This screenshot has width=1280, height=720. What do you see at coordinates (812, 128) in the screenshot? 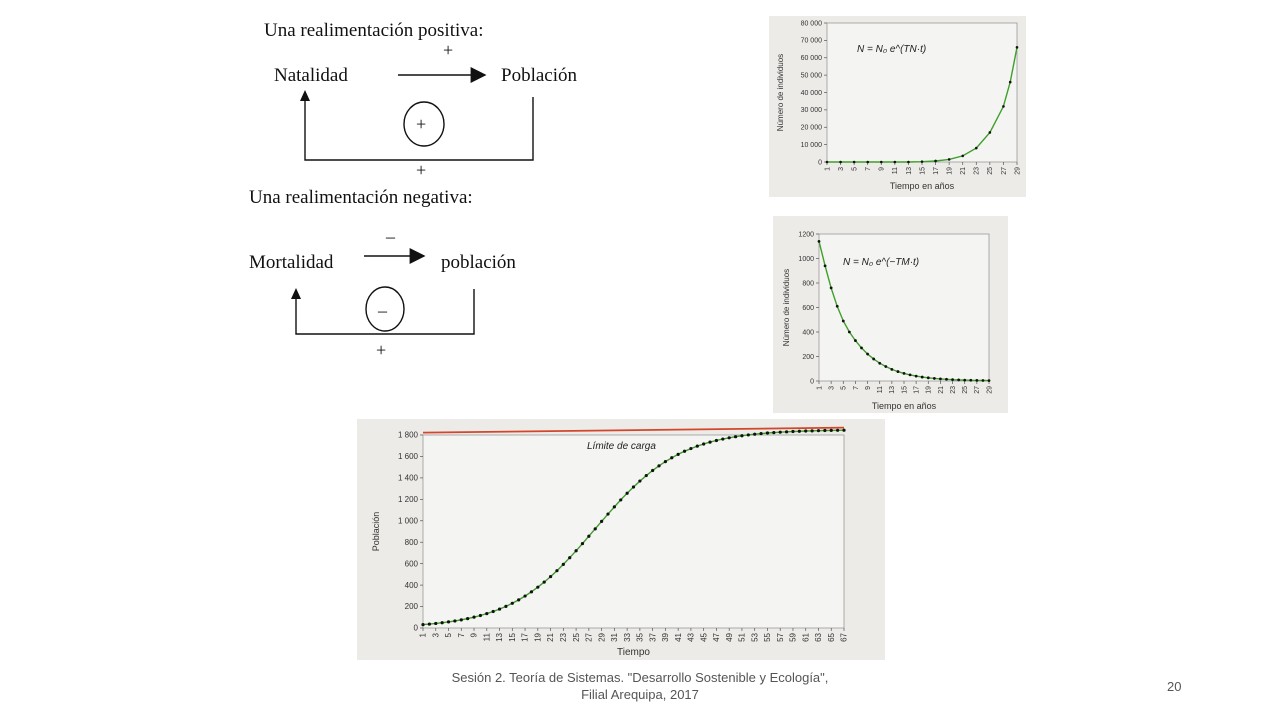
I see `y-tick-label: 20 000` at bounding box center [812, 128].